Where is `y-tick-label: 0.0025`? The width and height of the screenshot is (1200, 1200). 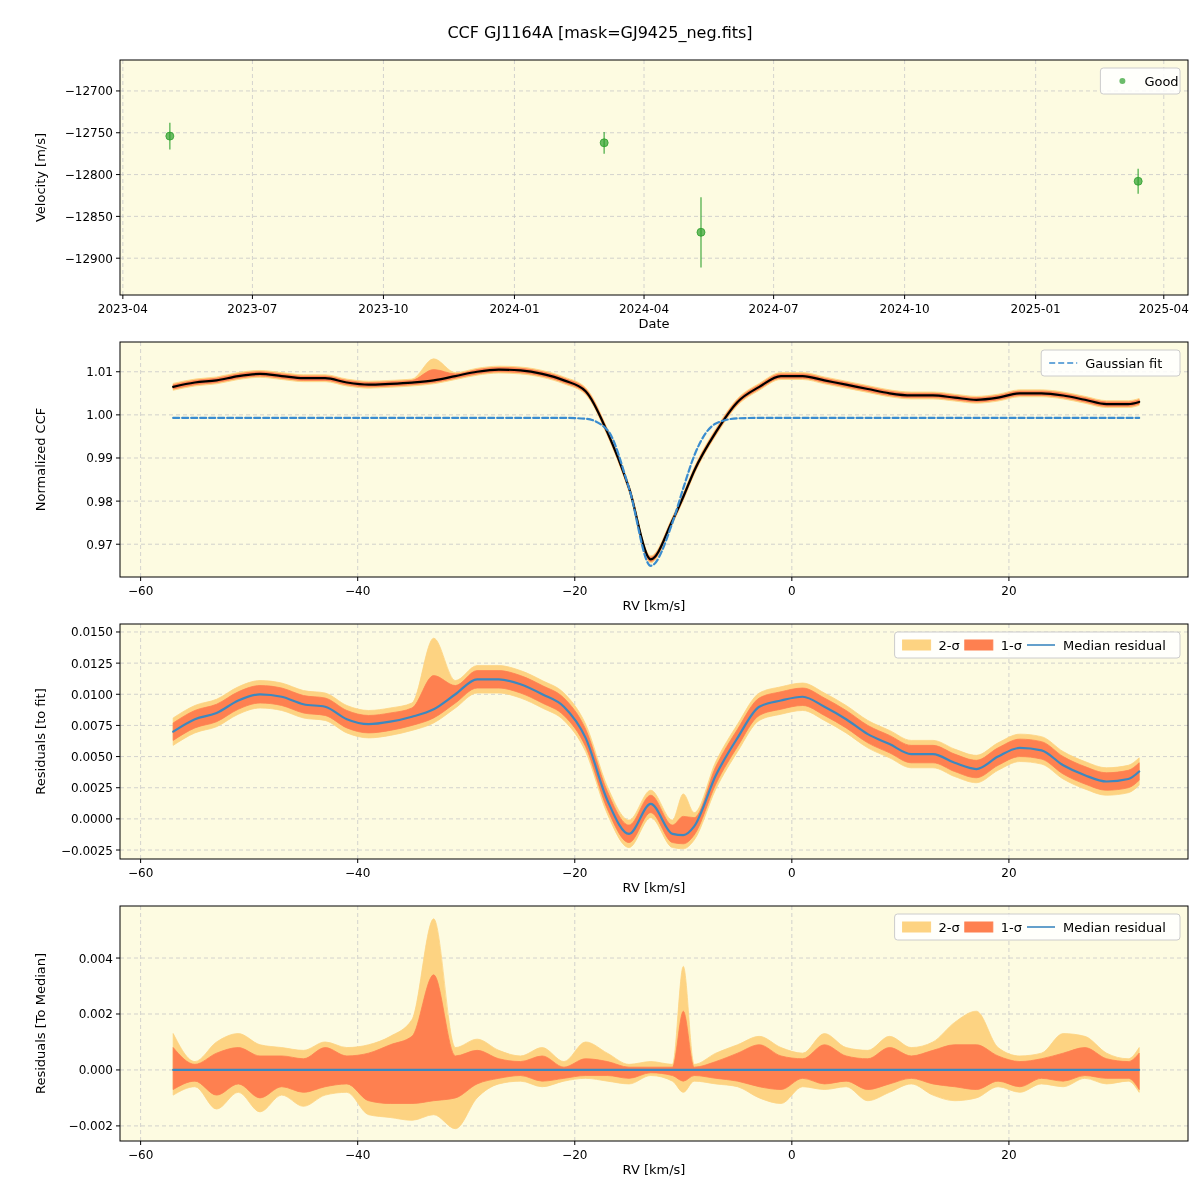 y-tick-label: 0.0025 is located at coordinates (92, 788).